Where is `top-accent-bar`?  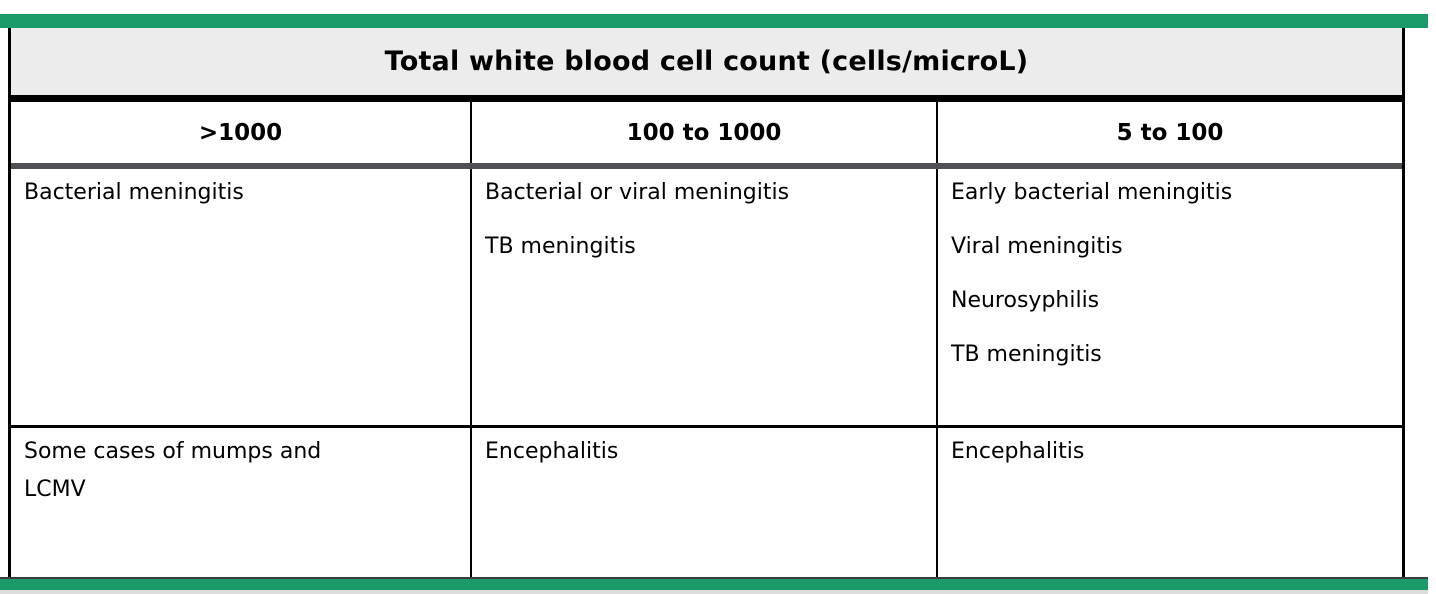 top-accent-bar is located at coordinates (714, 21).